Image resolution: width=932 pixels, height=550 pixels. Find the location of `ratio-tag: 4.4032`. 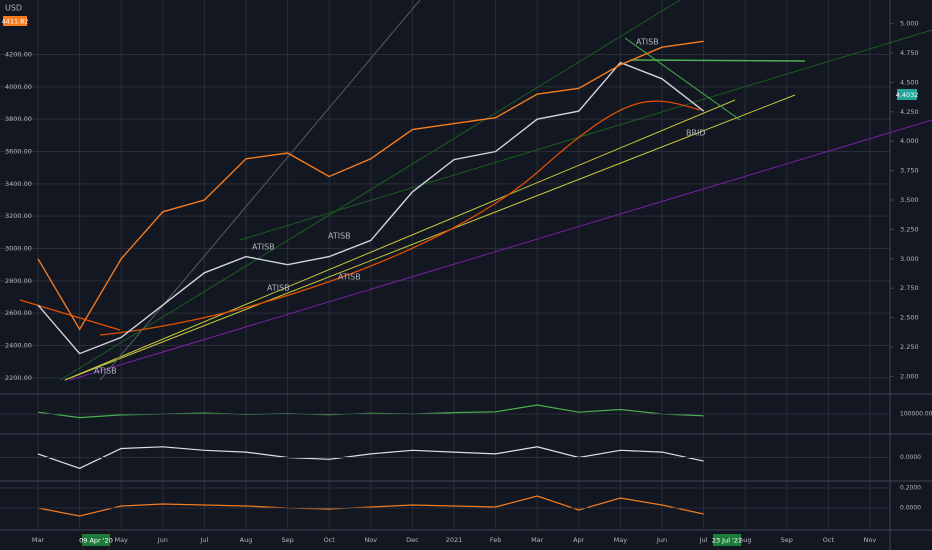

ratio-tag: 4.4032 is located at coordinates (907, 95).